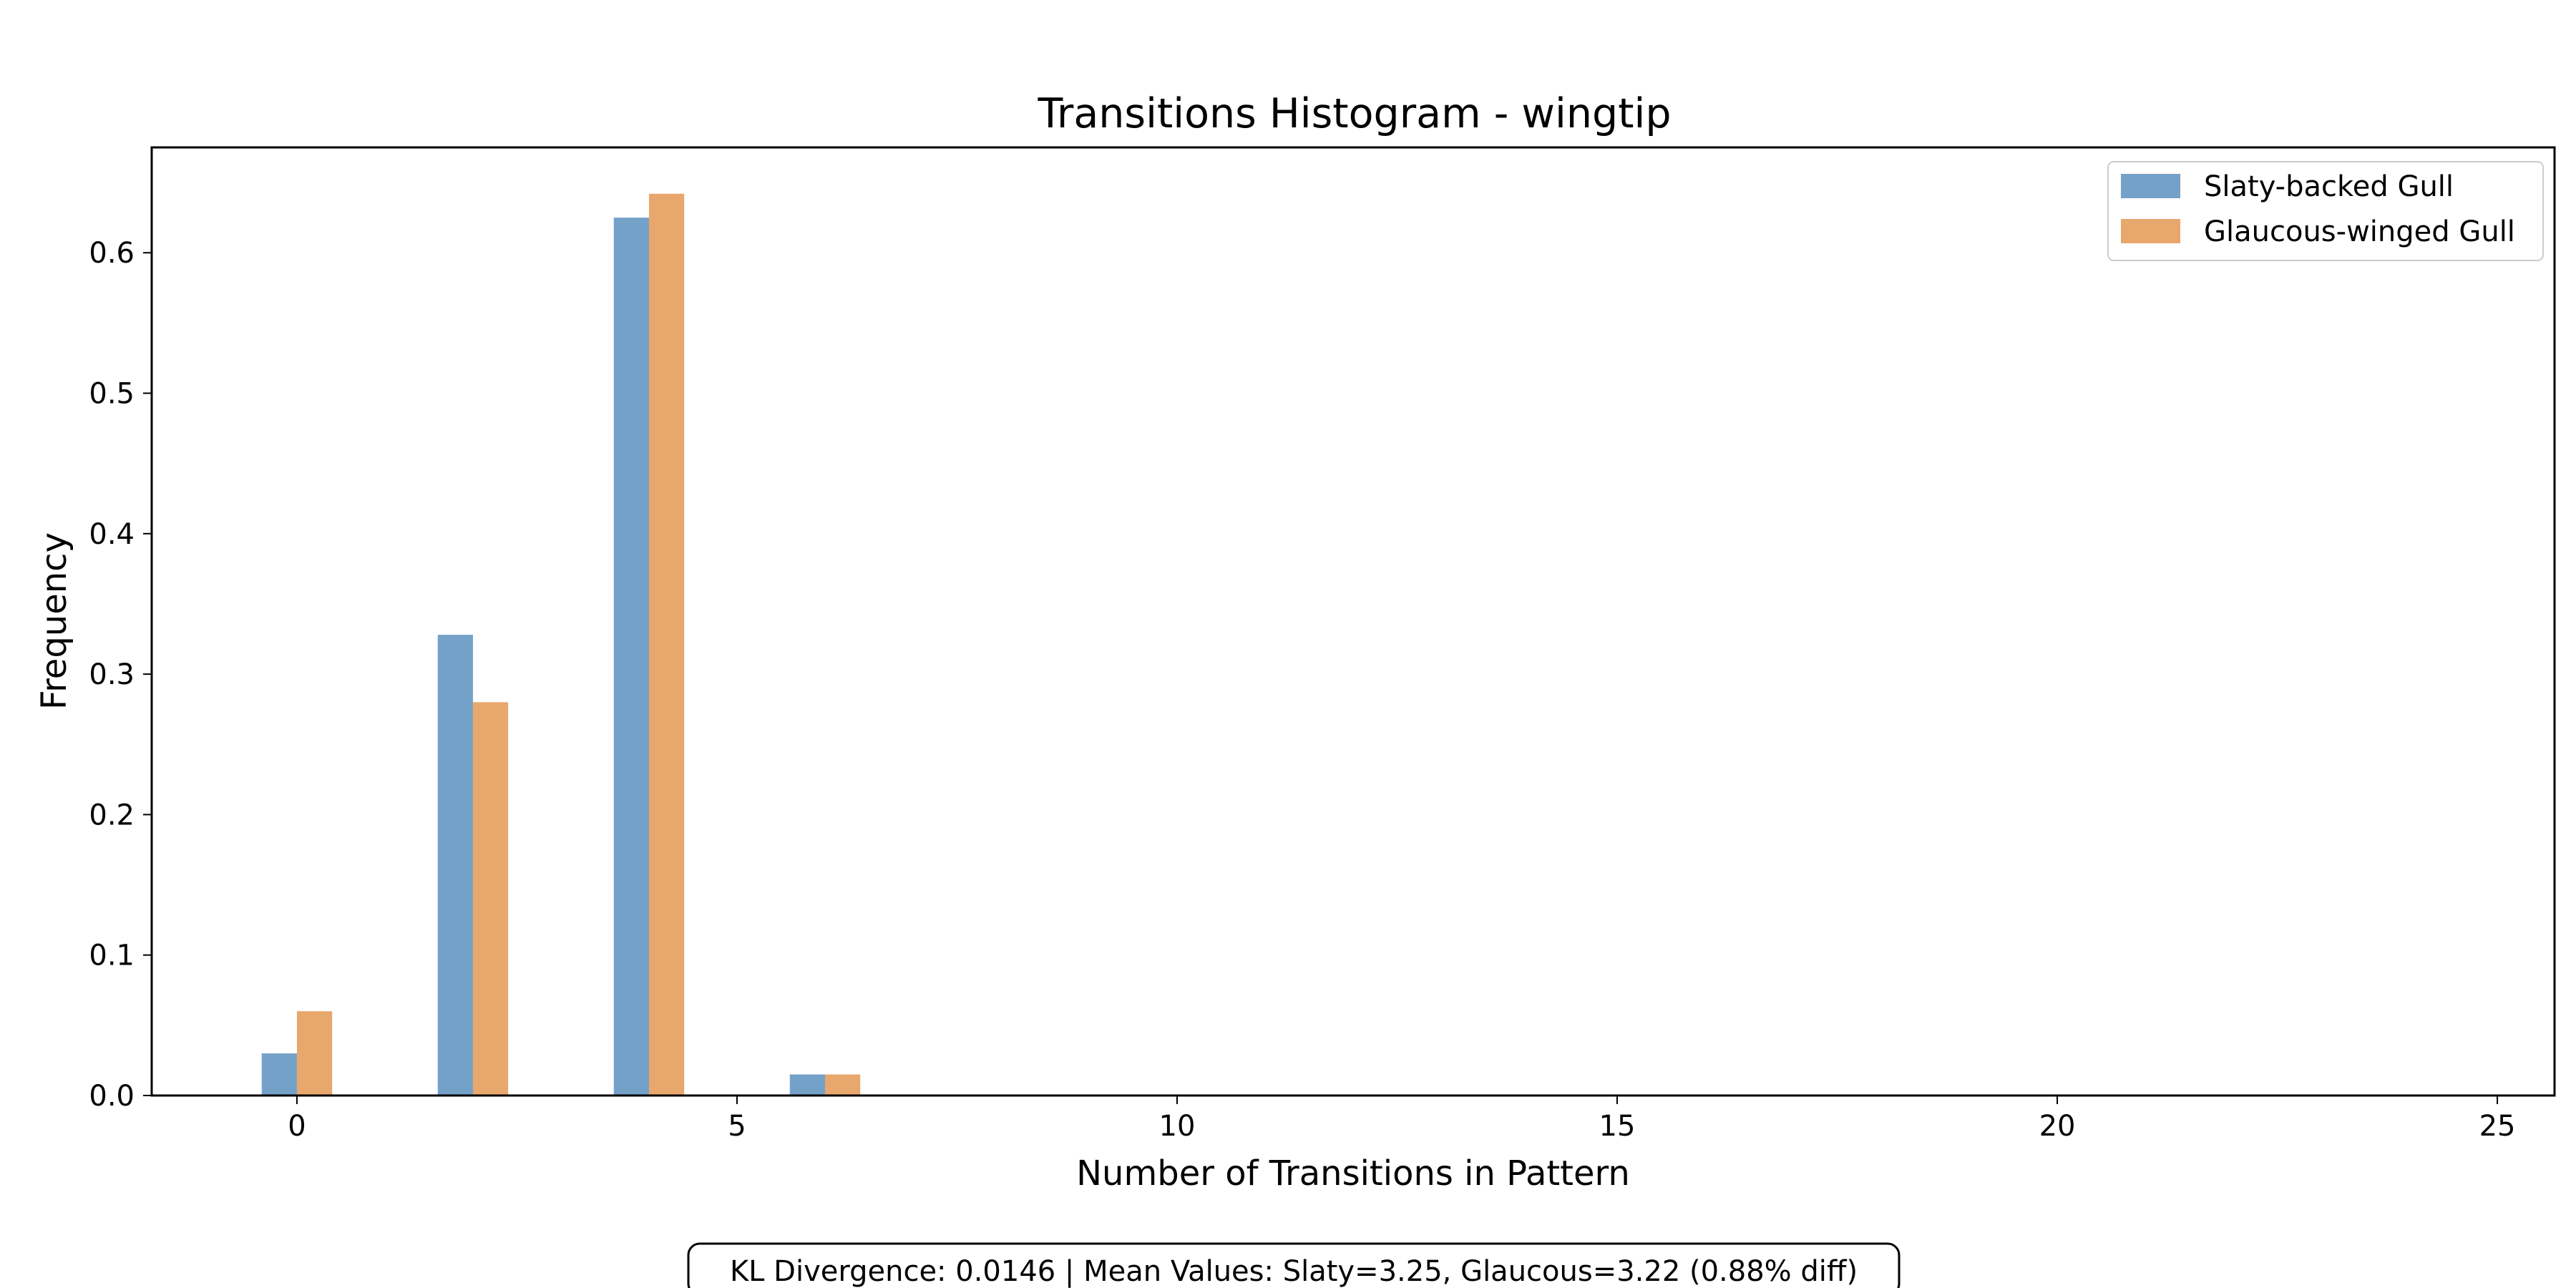 The width and height of the screenshot is (2576, 1288). What do you see at coordinates (112, 674) in the screenshot?
I see `y-tick-label-3: 0.3` at bounding box center [112, 674].